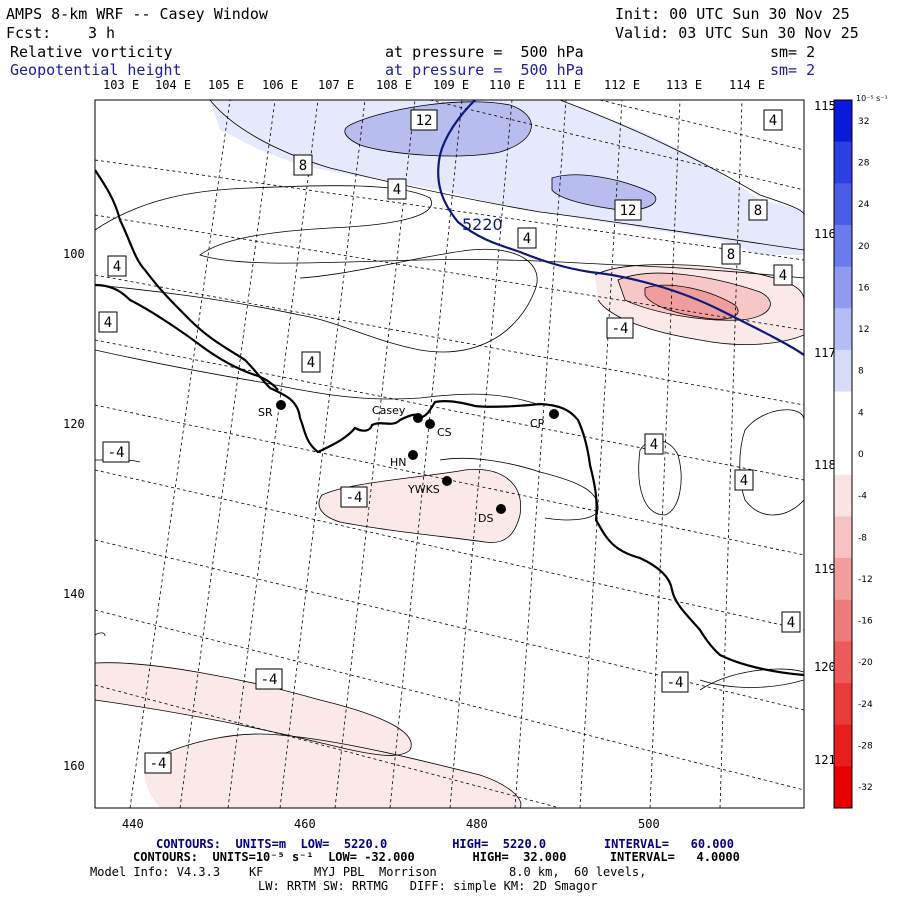 This screenshot has height=900, width=900. I want to click on station-label-sr: SR, so click(265, 412).